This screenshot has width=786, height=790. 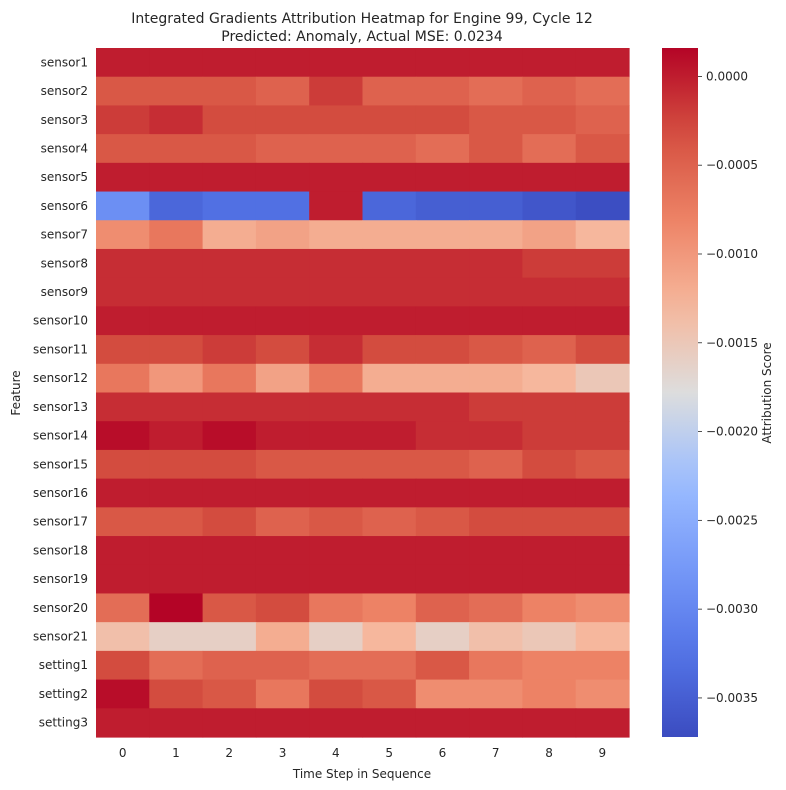 I want to click on y-tick-label: sensor4, so click(x=64, y=148).